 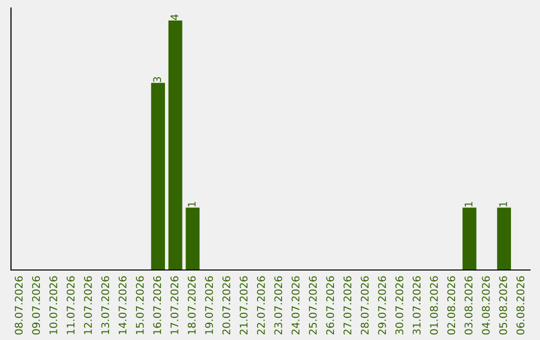 I want to click on x-tick-label: 08.07.2026, so click(x=18, y=305).